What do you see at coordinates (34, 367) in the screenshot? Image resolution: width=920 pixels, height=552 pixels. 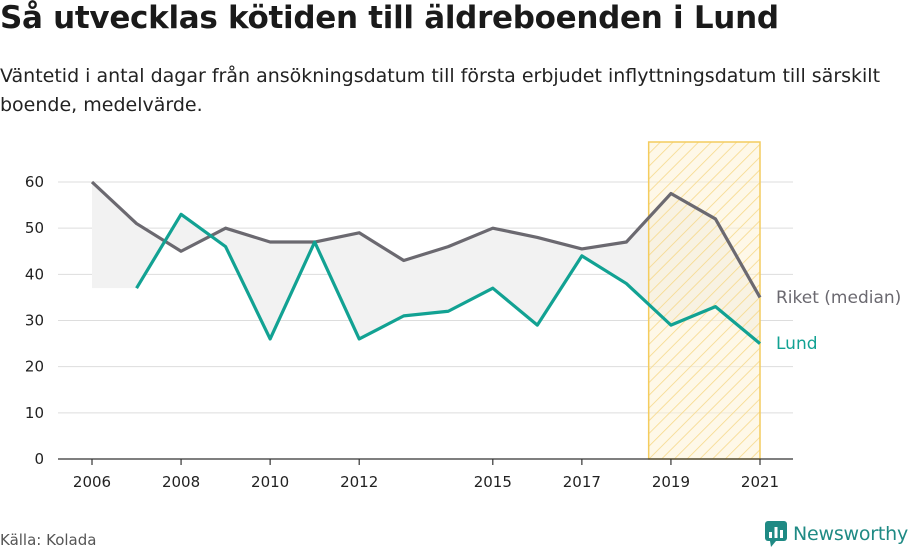 I see `y-tick-label: 20` at bounding box center [34, 367].